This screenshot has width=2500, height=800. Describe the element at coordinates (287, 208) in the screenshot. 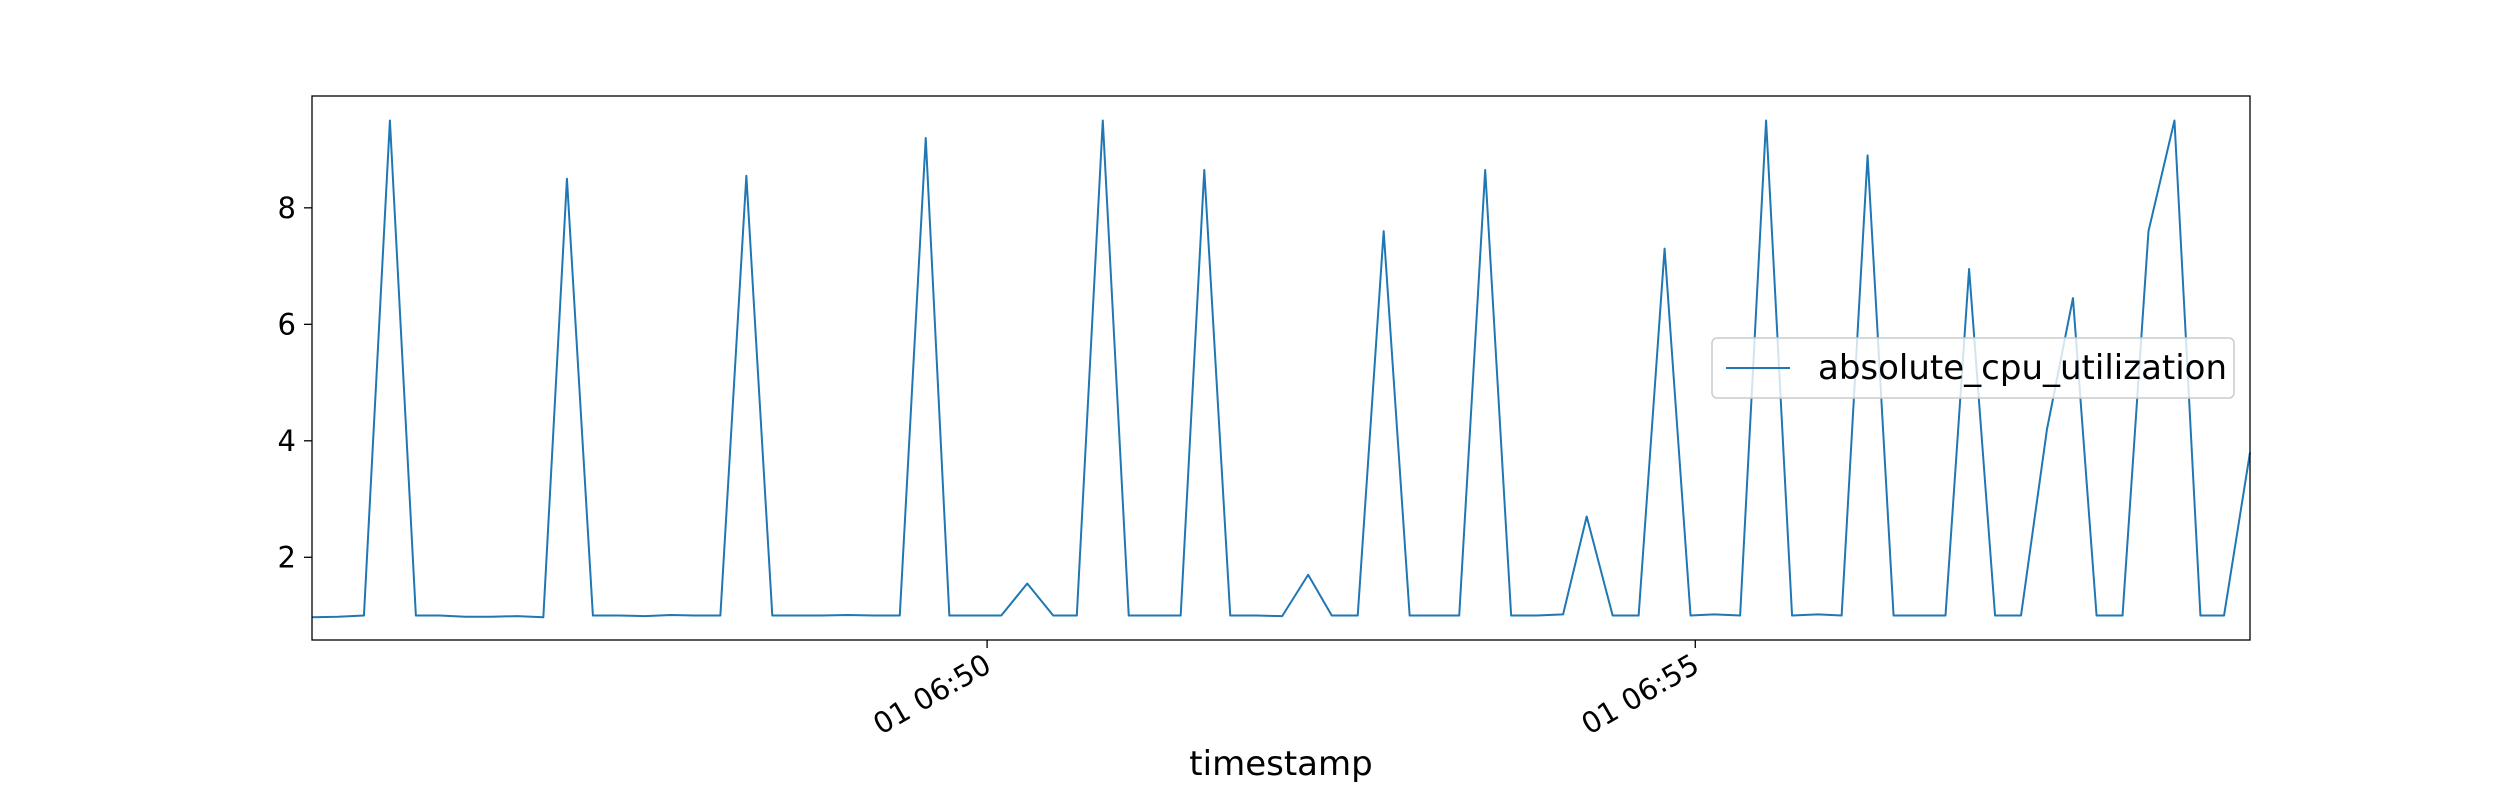

I see `y-tick-label: 8` at that location.